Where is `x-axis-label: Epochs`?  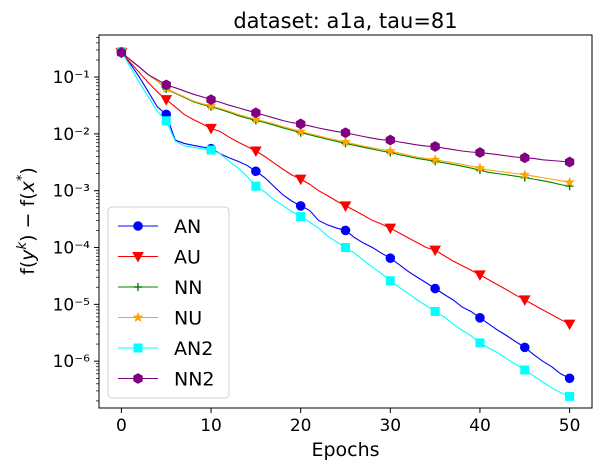 x-axis-label: Epochs is located at coordinates (345, 450).